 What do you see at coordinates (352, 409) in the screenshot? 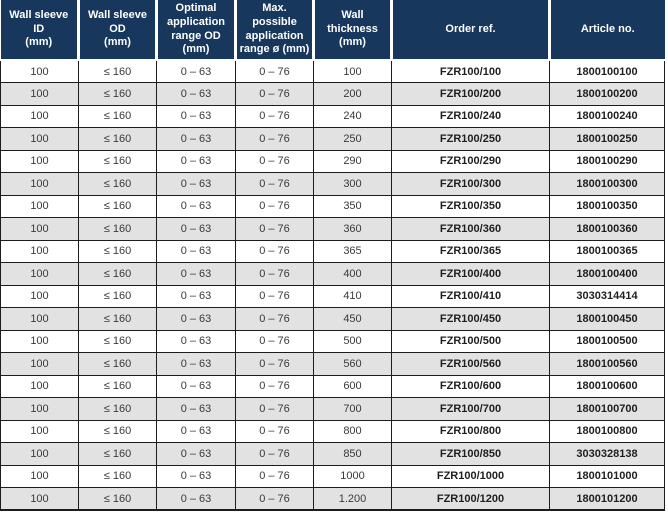
I see `cell-wall-thickness: 700` at bounding box center [352, 409].